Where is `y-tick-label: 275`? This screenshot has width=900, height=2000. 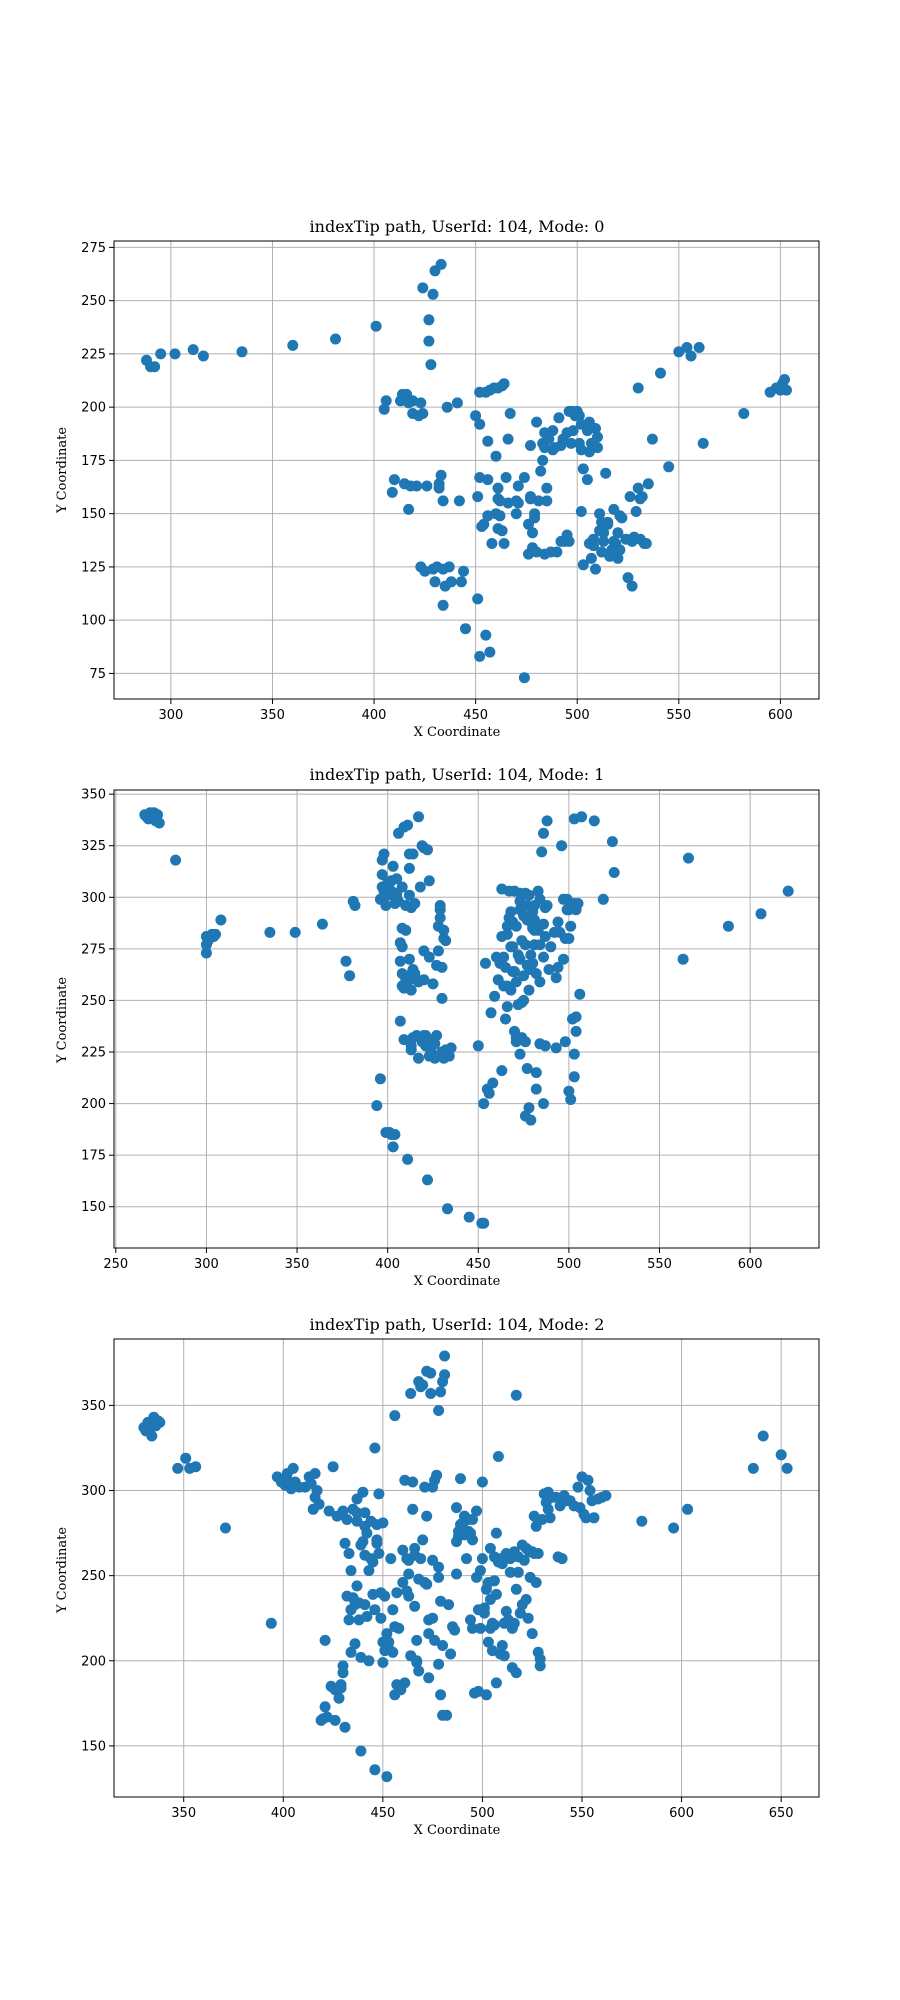
y-tick-label: 275 is located at coordinates (93, 248).